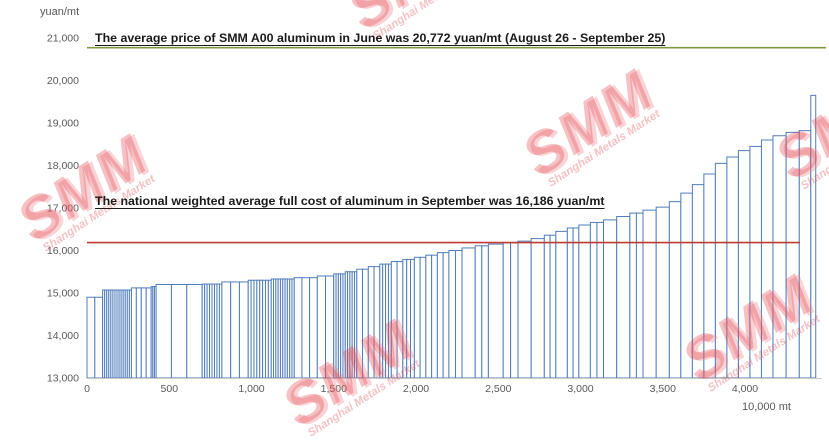 Image resolution: width=829 pixels, height=443 pixels. What do you see at coordinates (63, 39) in the screenshot?
I see `y-tick-label: 21,000` at bounding box center [63, 39].